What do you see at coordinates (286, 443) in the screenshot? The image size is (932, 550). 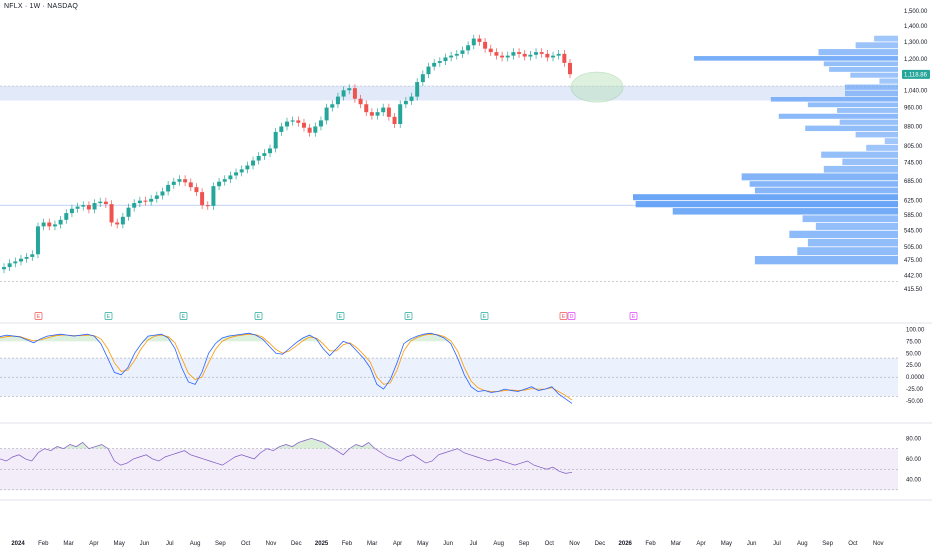 I see `rsi-overbought-fill` at bounding box center [286, 443].